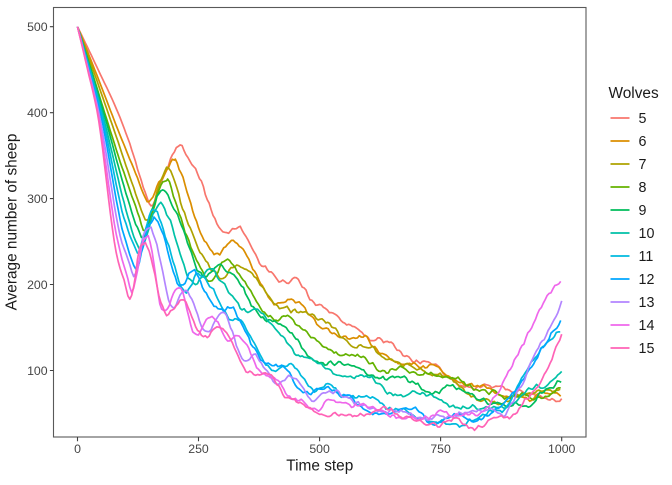 Image resolution: width=672 pixels, height=485 pixels. What do you see at coordinates (647, 349) in the screenshot?
I see `svg-text: 15` at bounding box center [647, 349].